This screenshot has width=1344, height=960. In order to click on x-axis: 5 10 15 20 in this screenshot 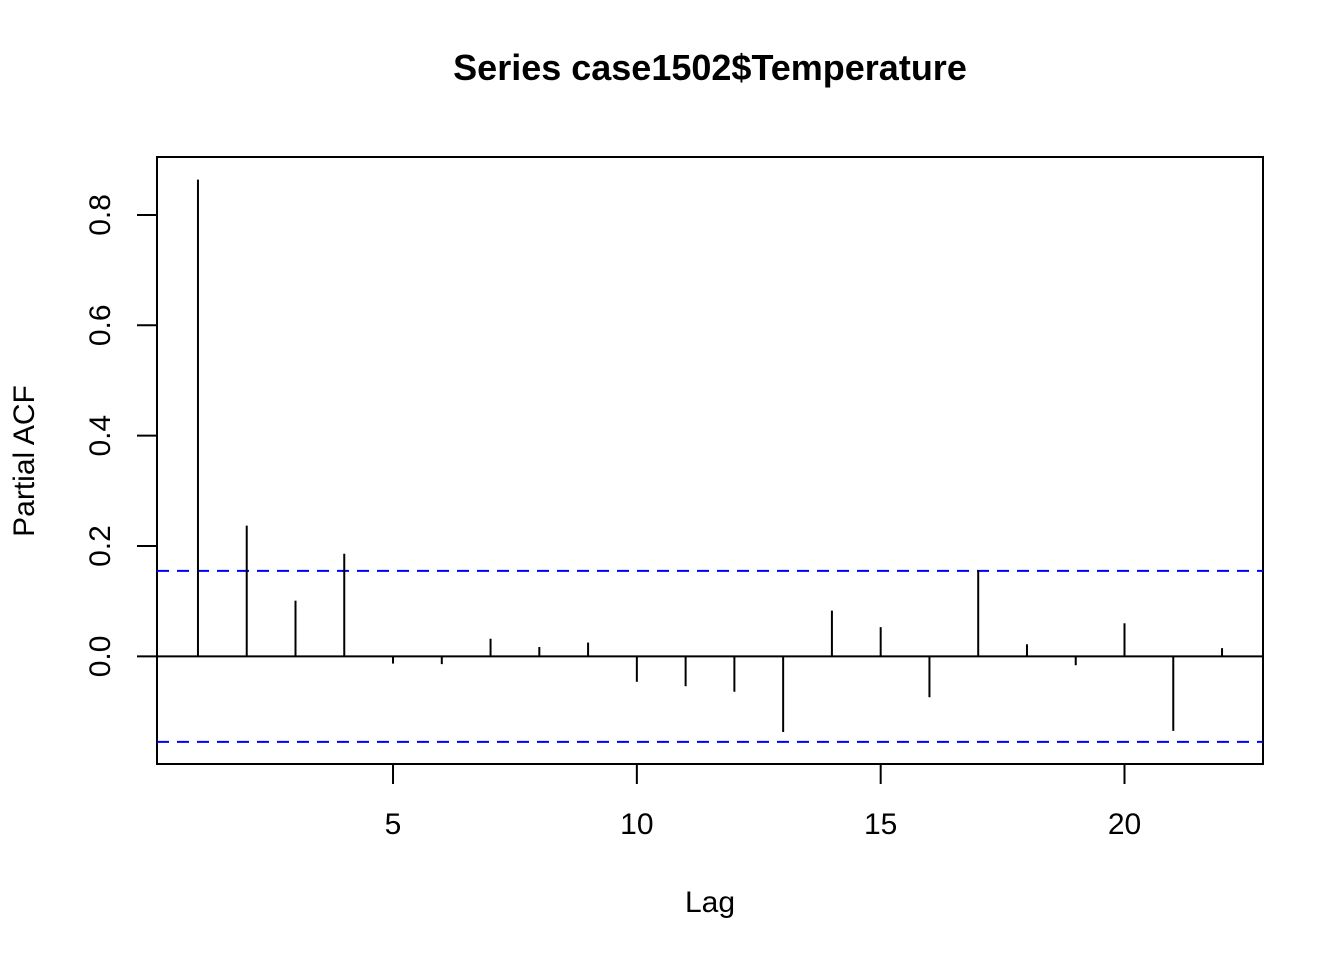, I will do `click(763, 802)`.